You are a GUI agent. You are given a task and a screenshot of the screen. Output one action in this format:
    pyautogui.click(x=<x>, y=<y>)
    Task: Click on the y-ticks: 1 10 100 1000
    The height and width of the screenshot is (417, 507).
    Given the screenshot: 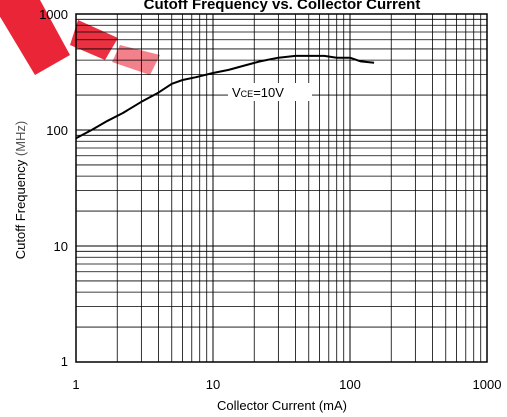 What is the action you would take?
    pyautogui.click(x=53, y=188)
    